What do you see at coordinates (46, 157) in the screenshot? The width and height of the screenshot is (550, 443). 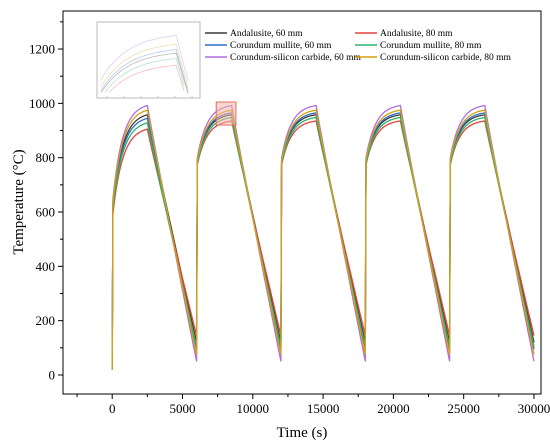 I see `y-tick-label: 800` at bounding box center [46, 157].